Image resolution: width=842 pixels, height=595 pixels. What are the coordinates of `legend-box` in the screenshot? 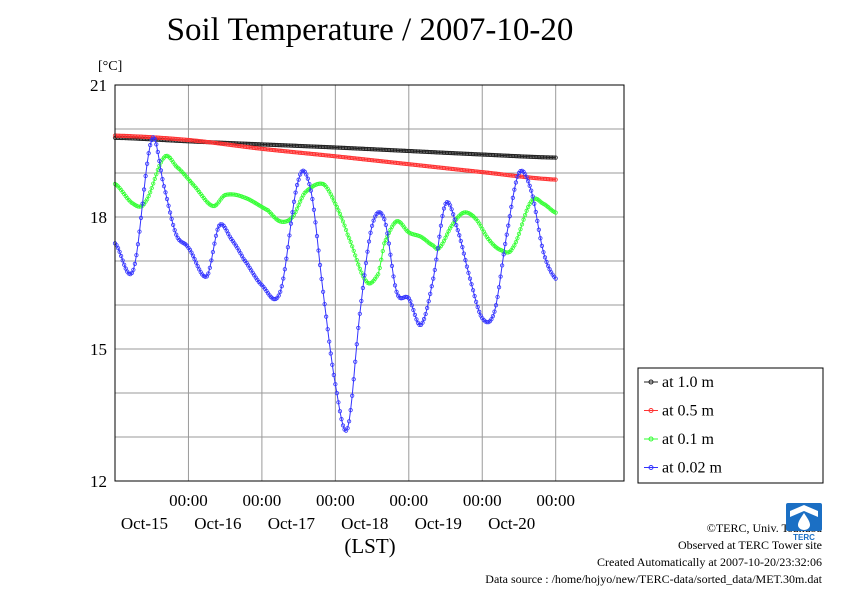 It's located at (730, 425).